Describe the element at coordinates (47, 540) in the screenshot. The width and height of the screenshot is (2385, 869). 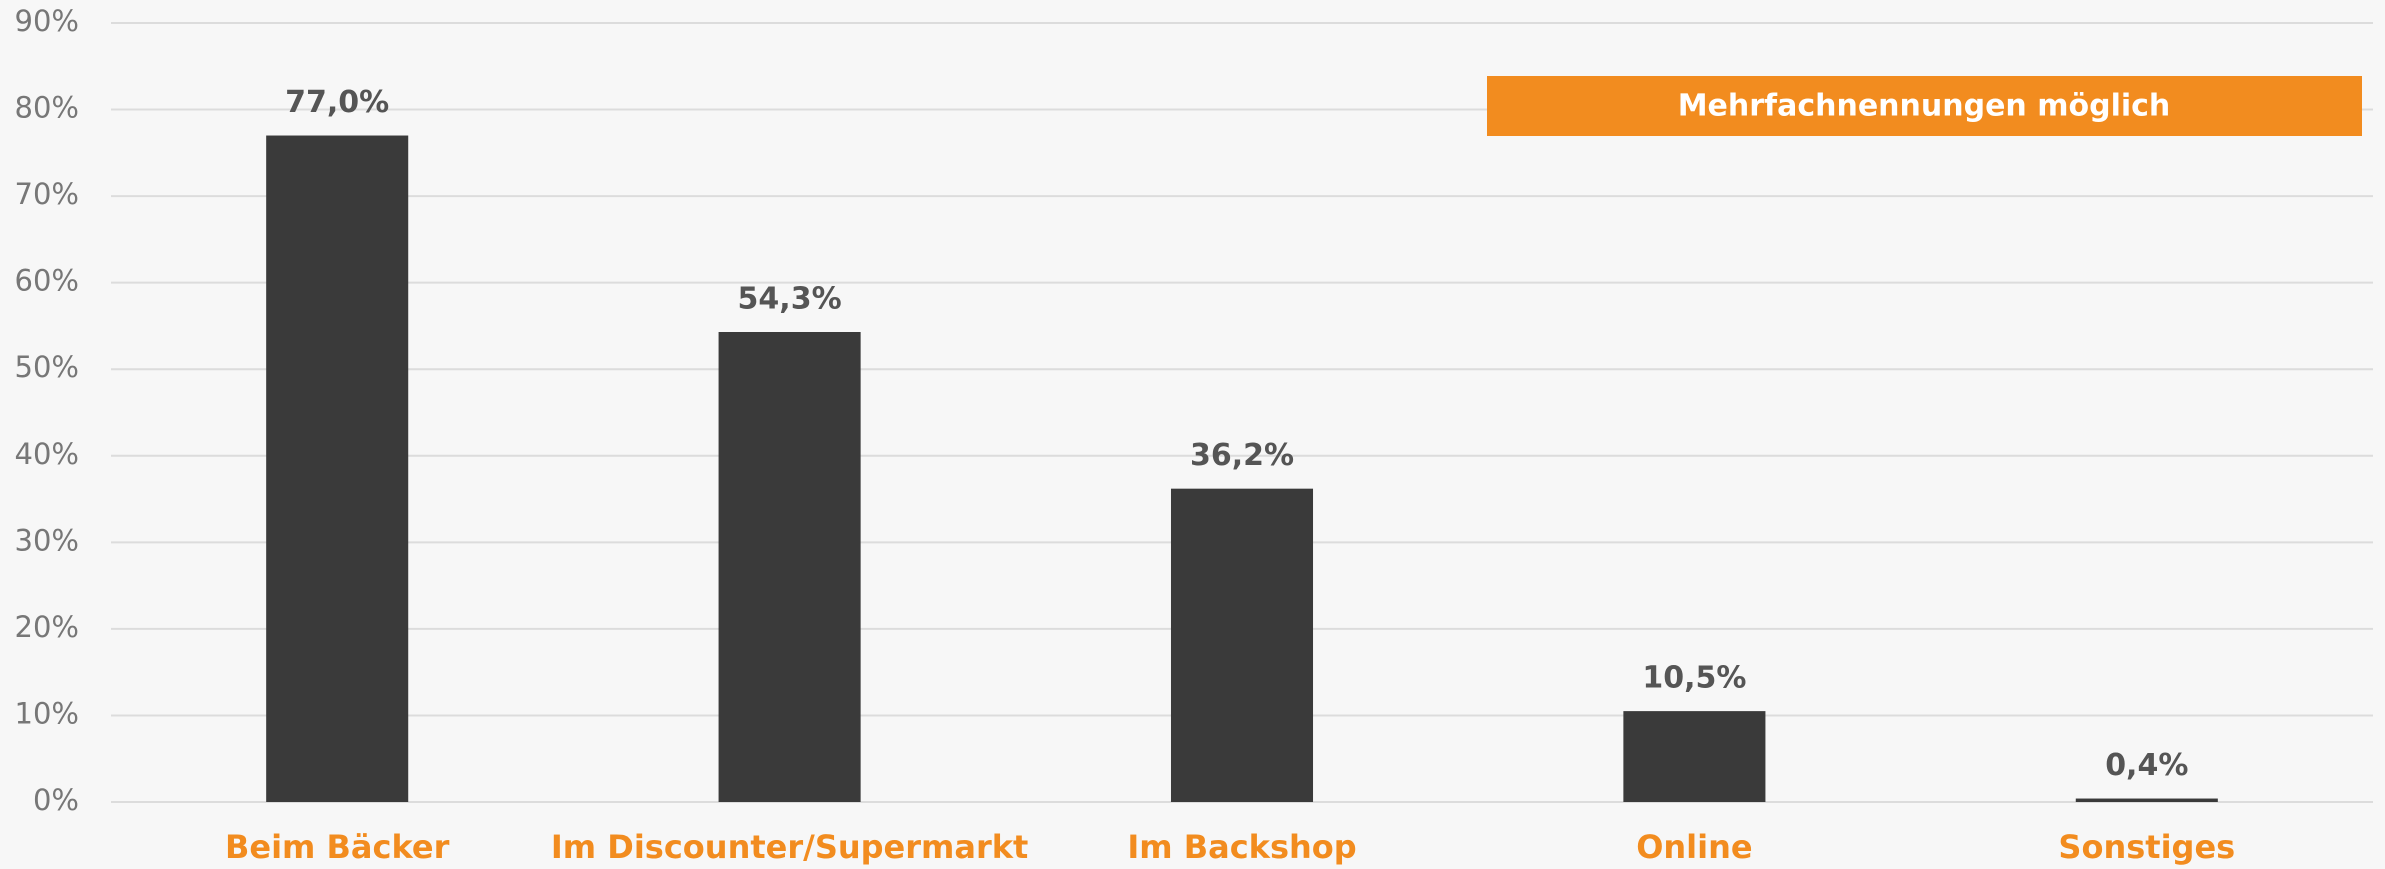
I see `y-tick-label: 30%` at that location.